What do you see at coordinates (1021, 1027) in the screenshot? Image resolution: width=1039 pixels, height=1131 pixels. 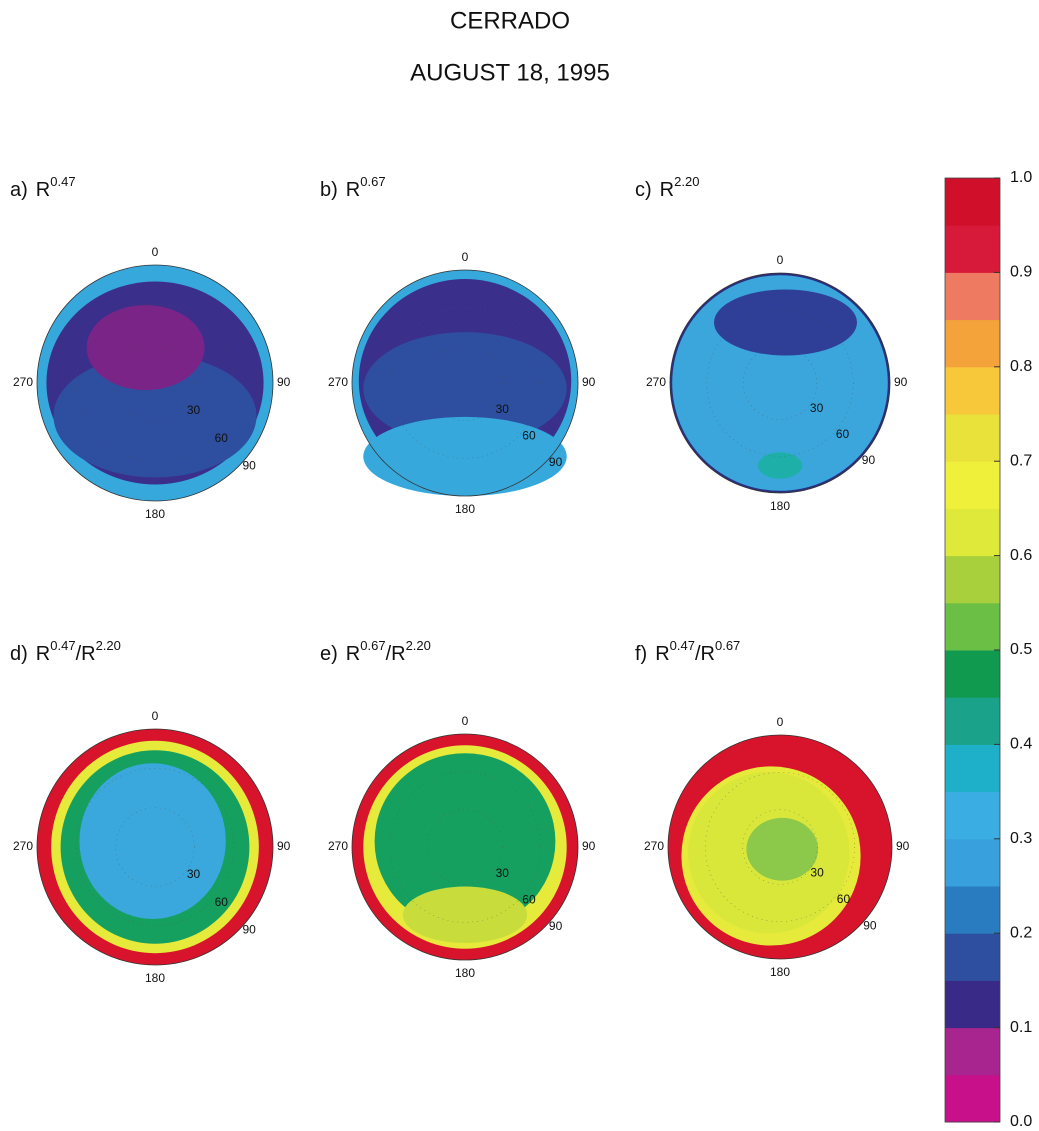 I see `colorbar-tick-label: 0.1` at bounding box center [1021, 1027].